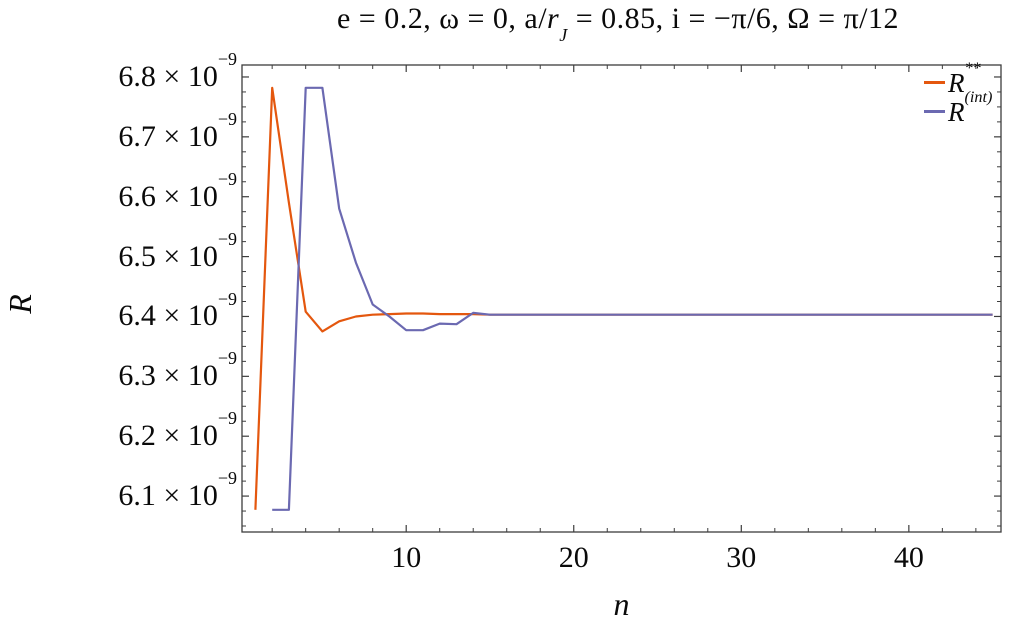  I want to click on title-segment: = 0.85, i = −π/6, Ω = π/12, so click(733, 18).